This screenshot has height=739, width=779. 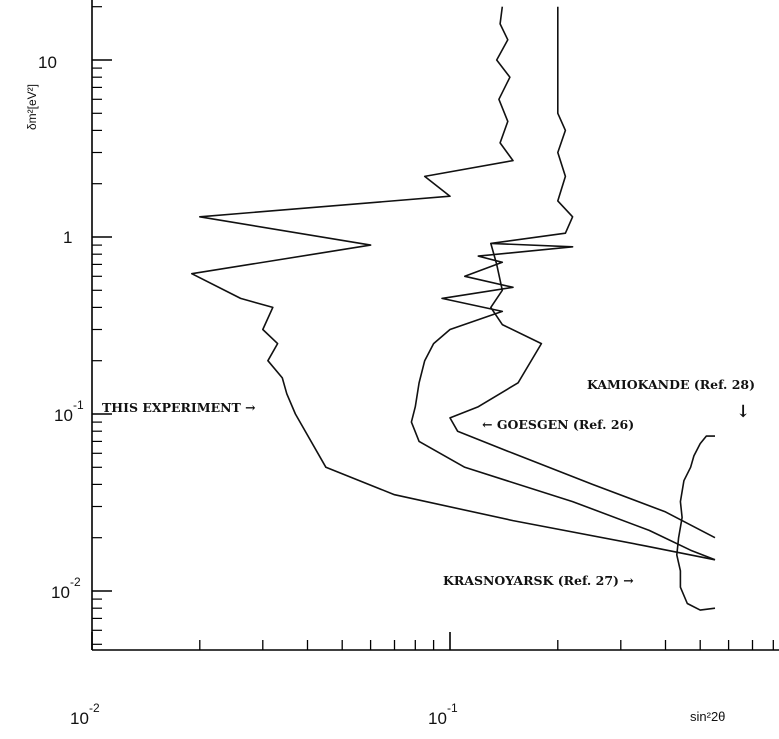 I want to click on x-tick-label-0.1: 10 -1, so click(x=443, y=714).